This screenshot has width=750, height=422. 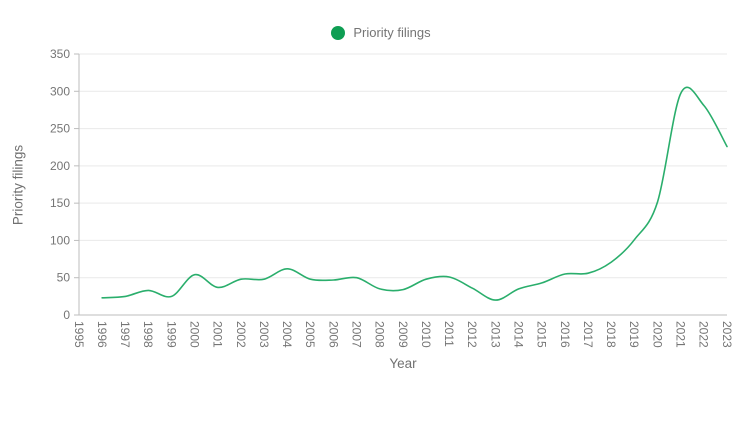 I want to click on y-tick-label: 0, so click(x=66, y=315).